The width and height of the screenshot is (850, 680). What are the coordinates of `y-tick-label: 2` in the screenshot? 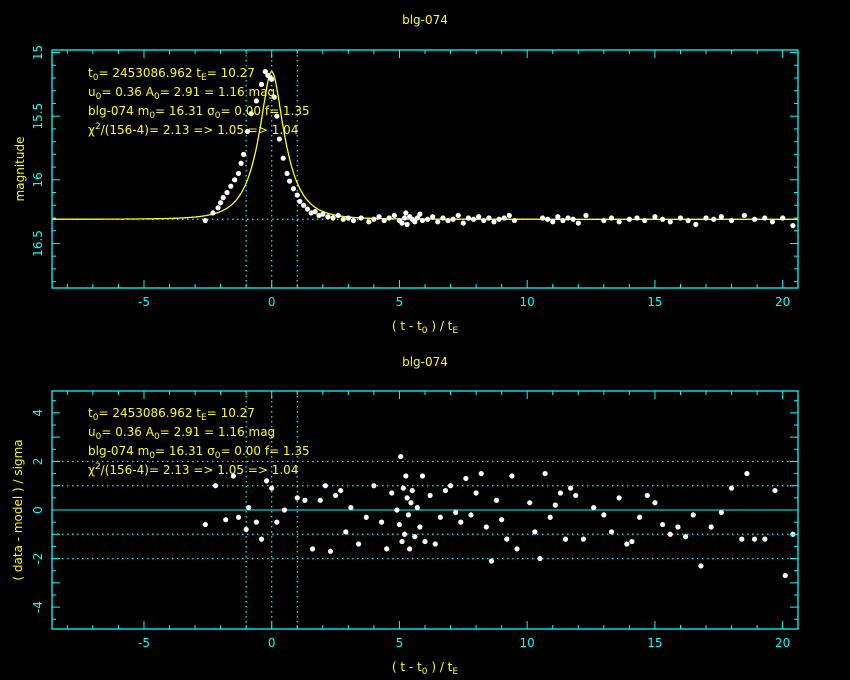 It's located at (38, 462).